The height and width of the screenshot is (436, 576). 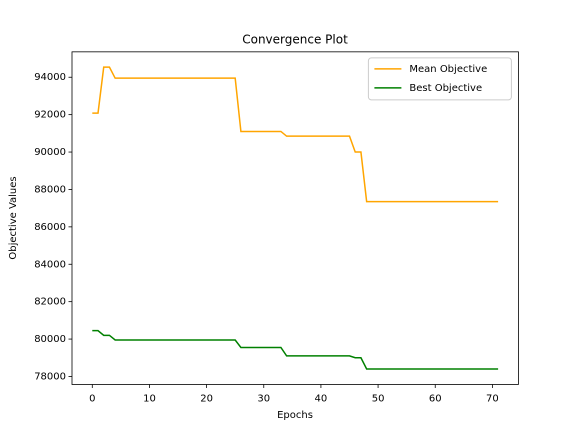 What do you see at coordinates (445, 88) in the screenshot?
I see `legend-label: Best Objective` at bounding box center [445, 88].